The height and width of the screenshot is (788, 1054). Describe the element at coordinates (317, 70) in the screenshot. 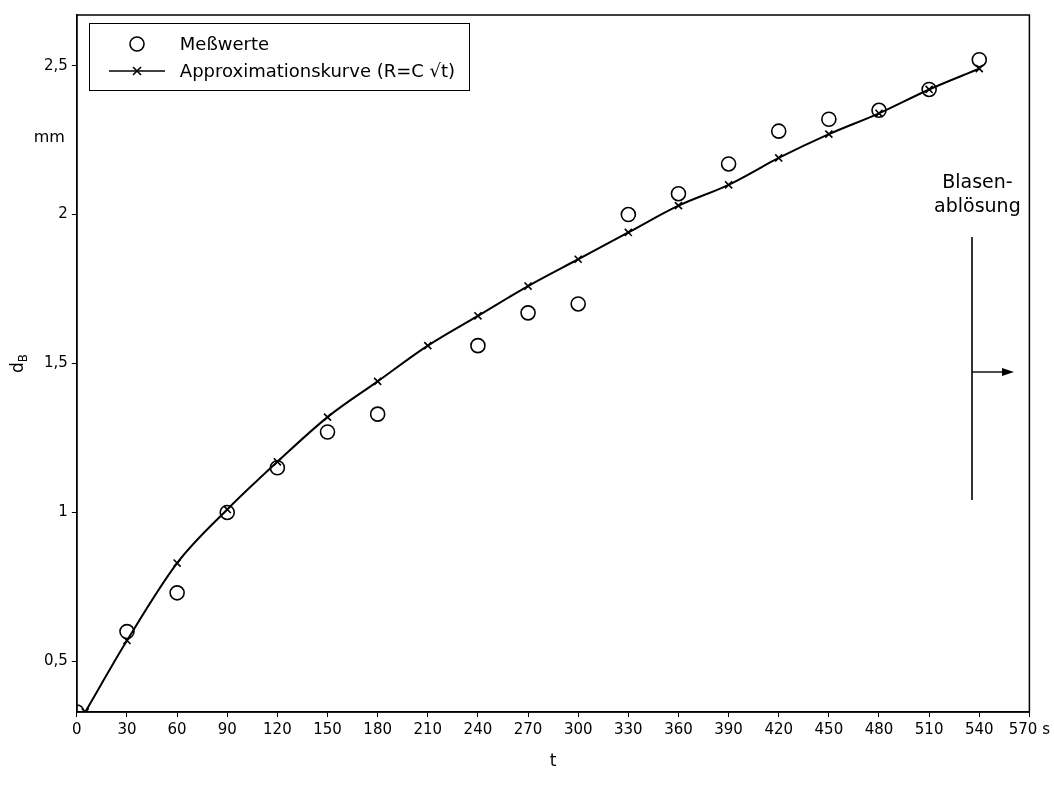

I see `legend-label: Approximationskurve (R=C √t)` at that location.